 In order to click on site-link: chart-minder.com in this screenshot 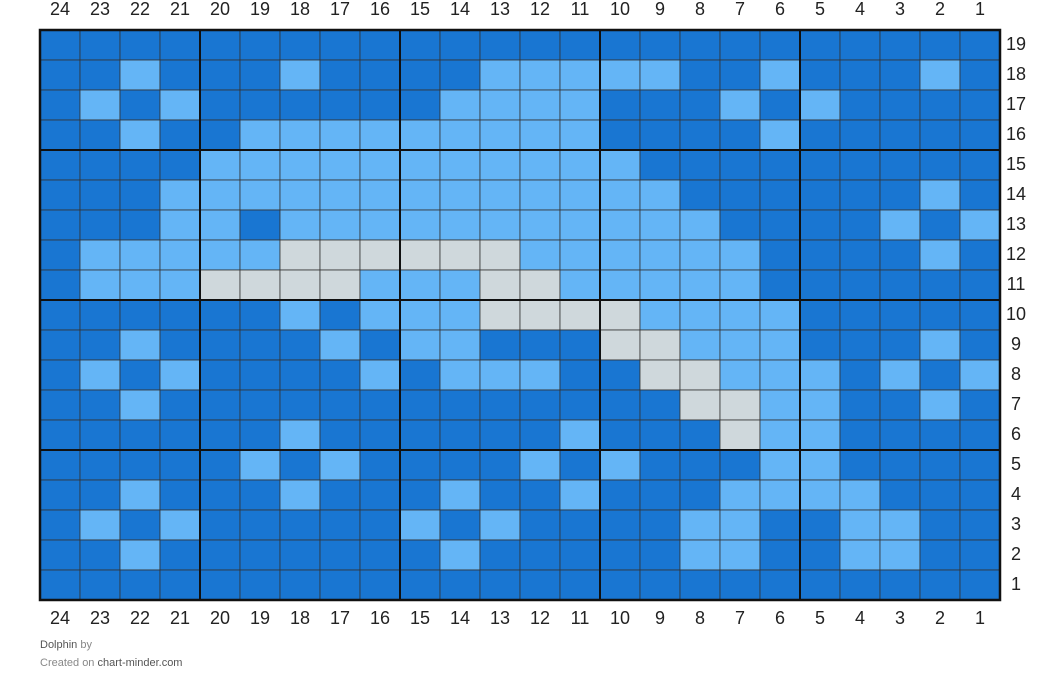, I will do `click(140, 663)`.